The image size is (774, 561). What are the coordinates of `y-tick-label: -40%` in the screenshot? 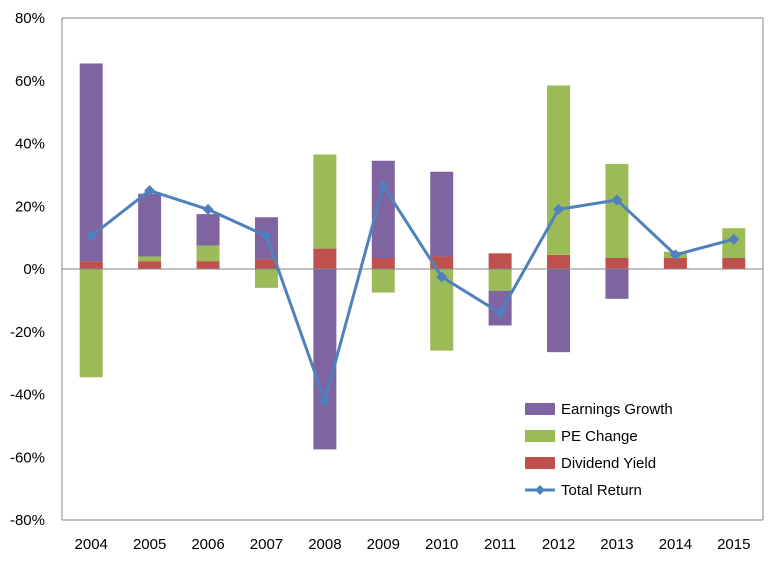 It's located at (27, 395).